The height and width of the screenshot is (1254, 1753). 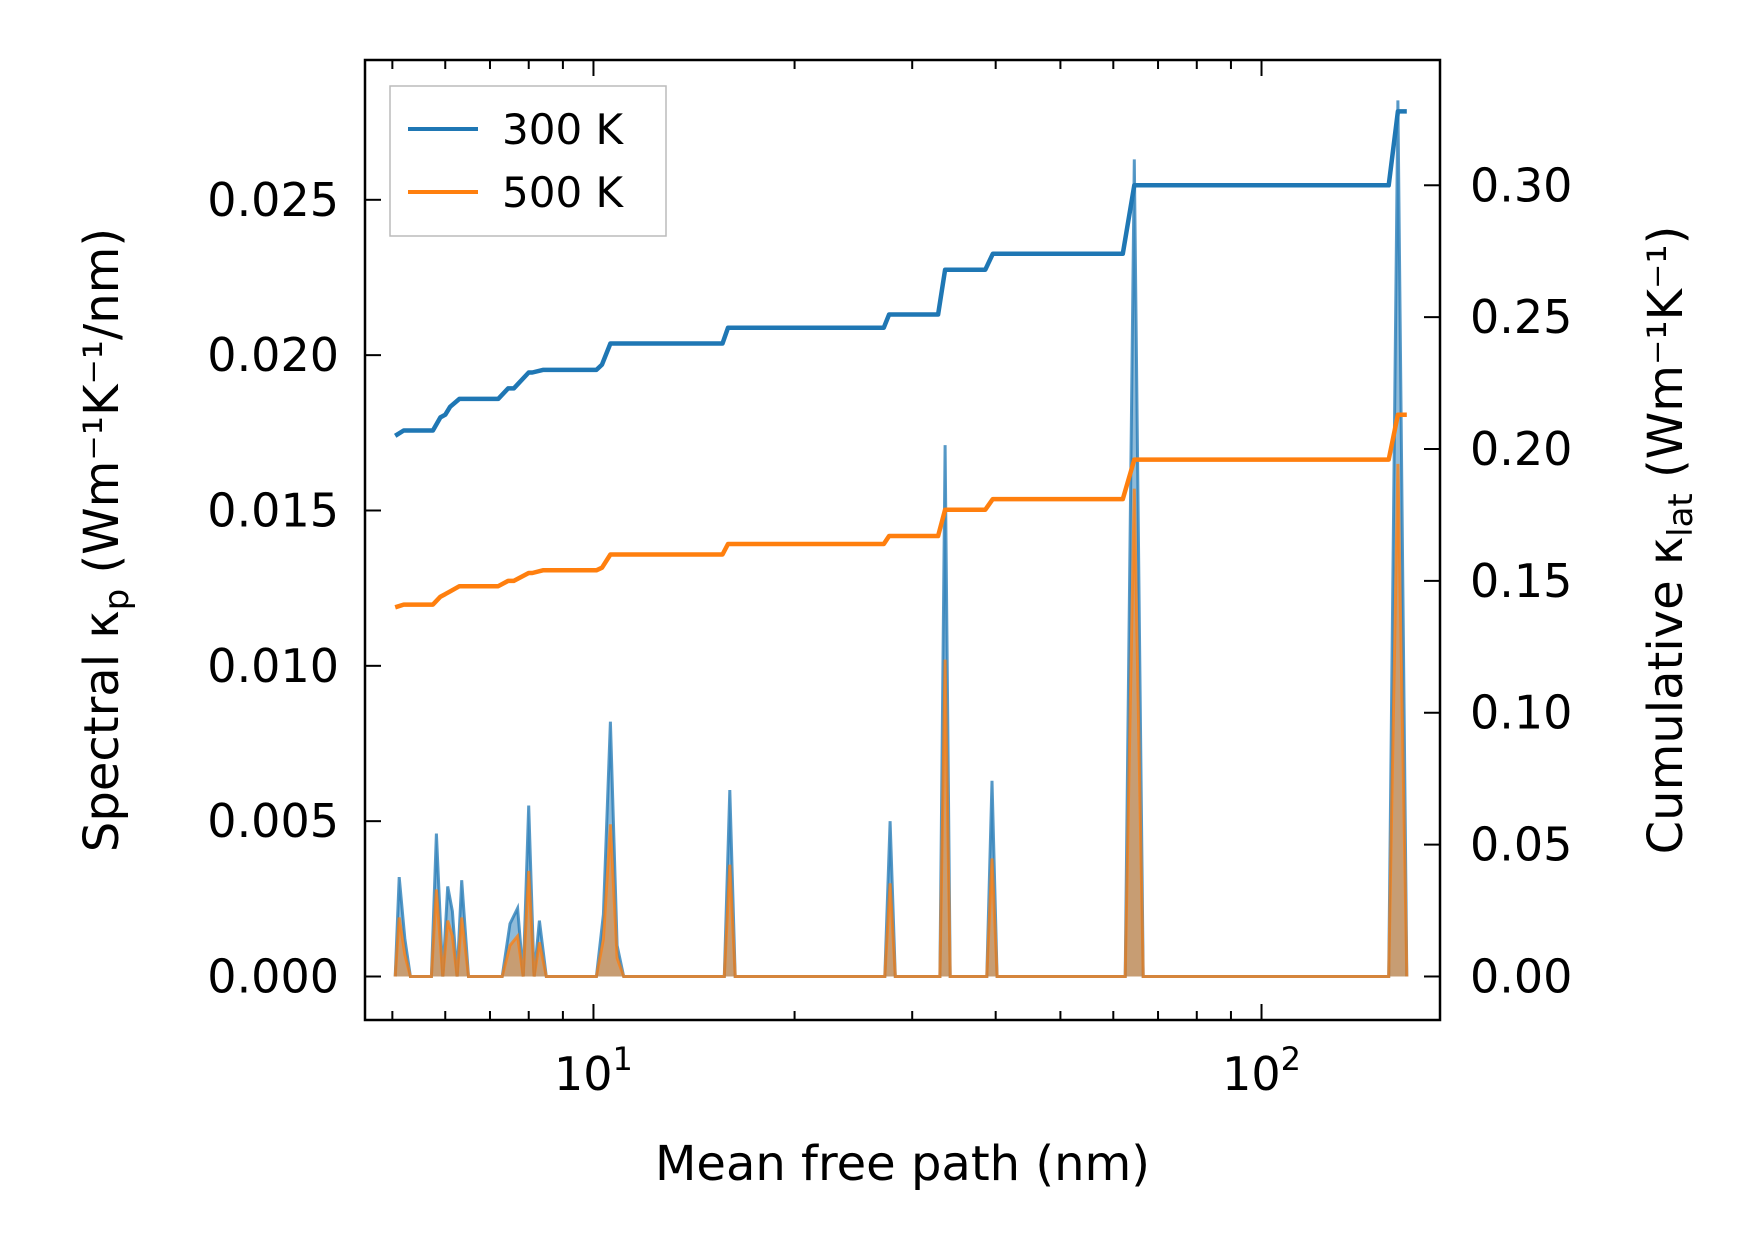 I want to click on legend-label-300k: 300 K, so click(x=563, y=129).